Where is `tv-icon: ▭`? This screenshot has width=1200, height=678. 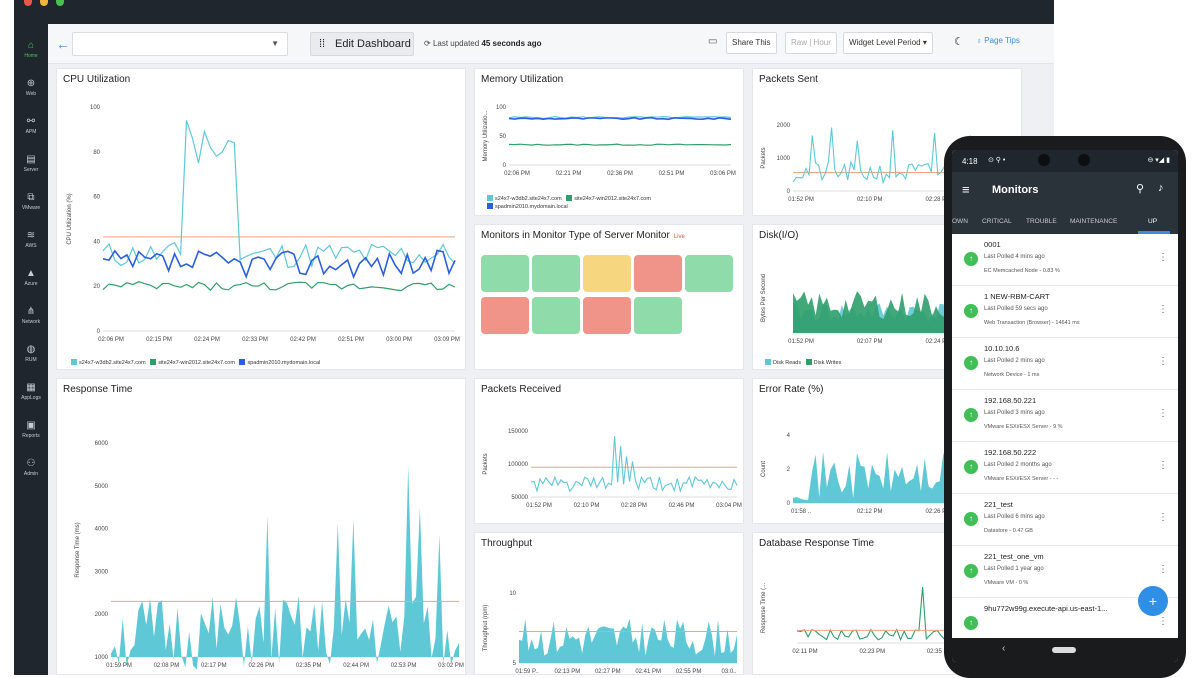 tv-icon: ▭ is located at coordinates (713, 41).